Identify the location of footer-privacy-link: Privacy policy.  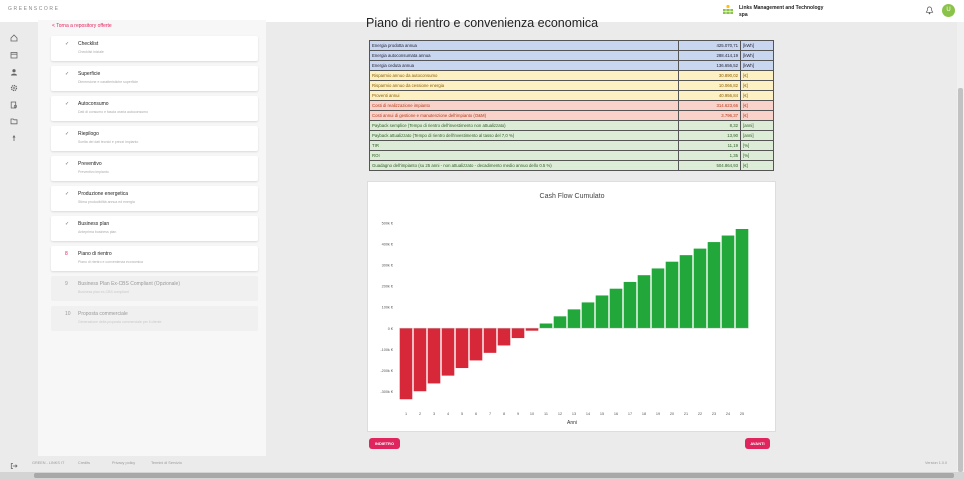
(124, 463).